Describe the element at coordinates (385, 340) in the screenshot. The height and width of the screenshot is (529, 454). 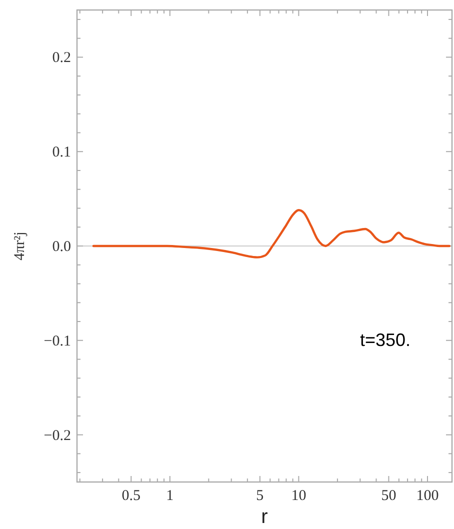
I see `annotation: t=350.` at that location.